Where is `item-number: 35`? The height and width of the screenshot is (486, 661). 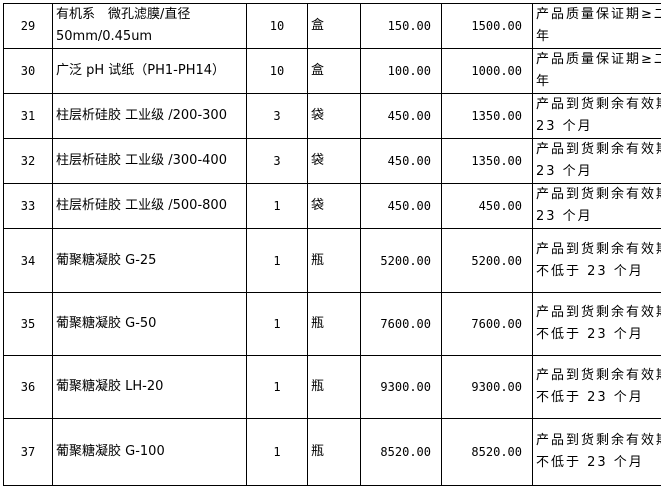 item-number: 35 is located at coordinates (28, 324).